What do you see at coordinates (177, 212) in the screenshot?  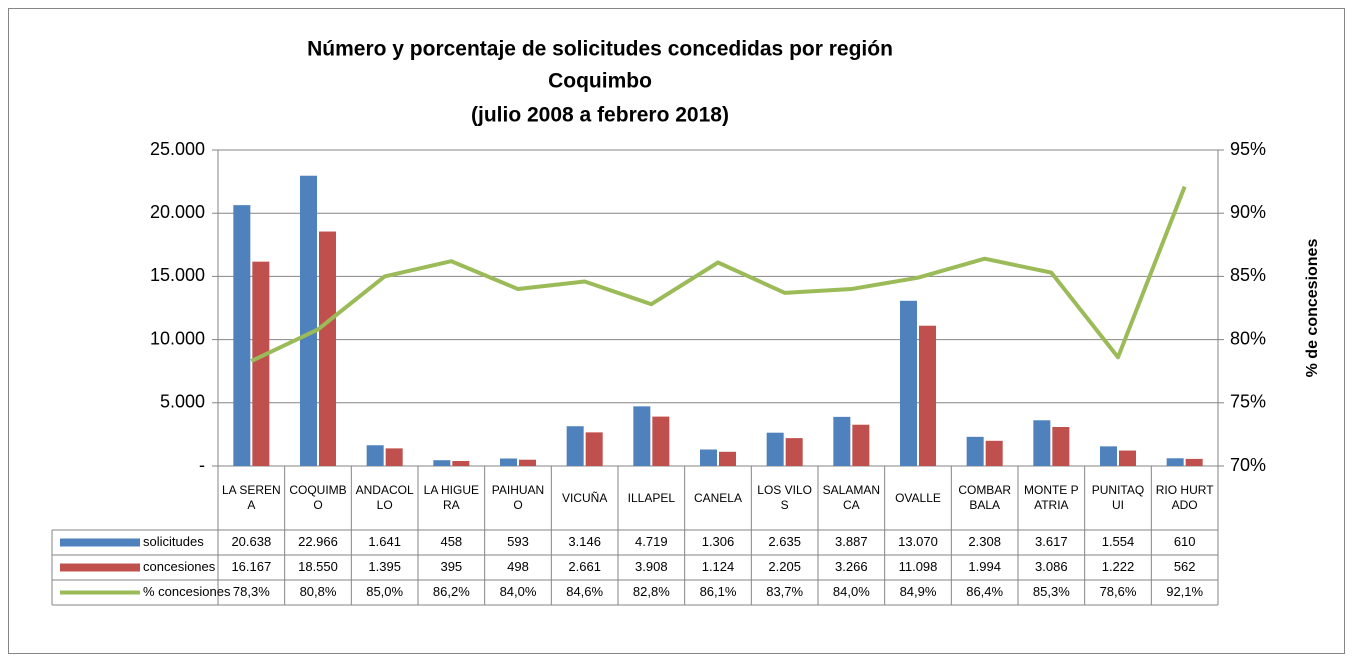 I see `y-tick-label: 20.000` at bounding box center [177, 212].